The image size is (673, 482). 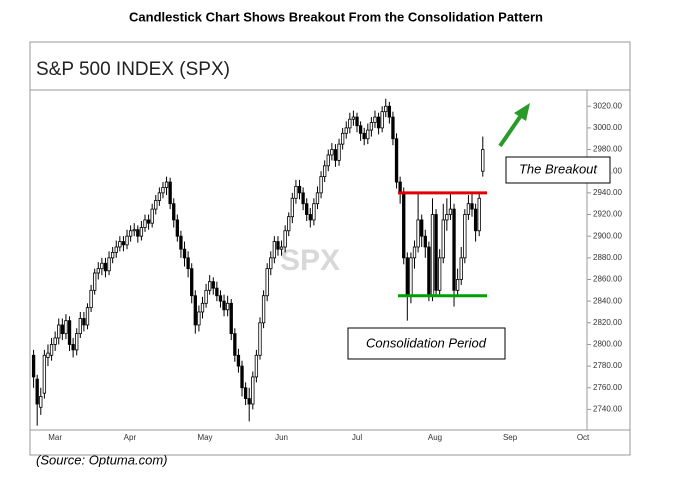 I want to click on y-tick-label: 2840.00, so click(x=607, y=300).